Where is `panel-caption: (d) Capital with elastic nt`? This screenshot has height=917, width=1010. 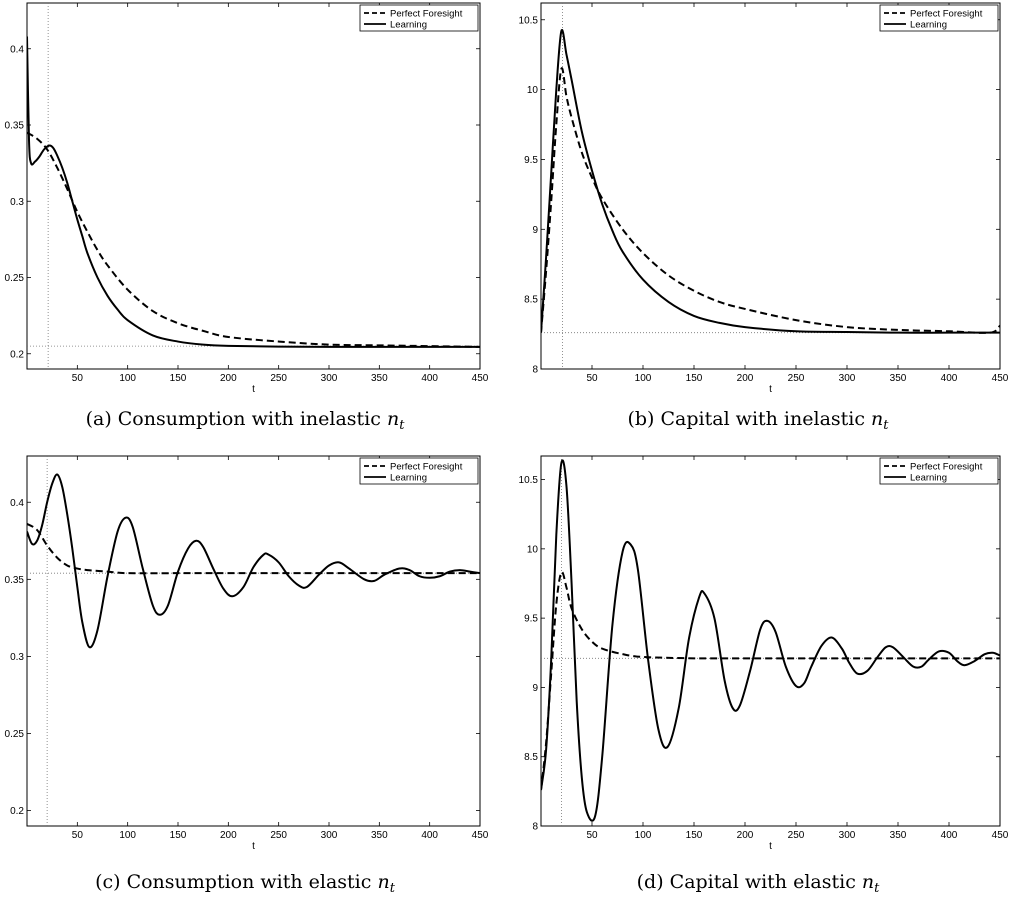 panel-caption: (d) Capital with elastic nt is located at coordinates (759, 883).